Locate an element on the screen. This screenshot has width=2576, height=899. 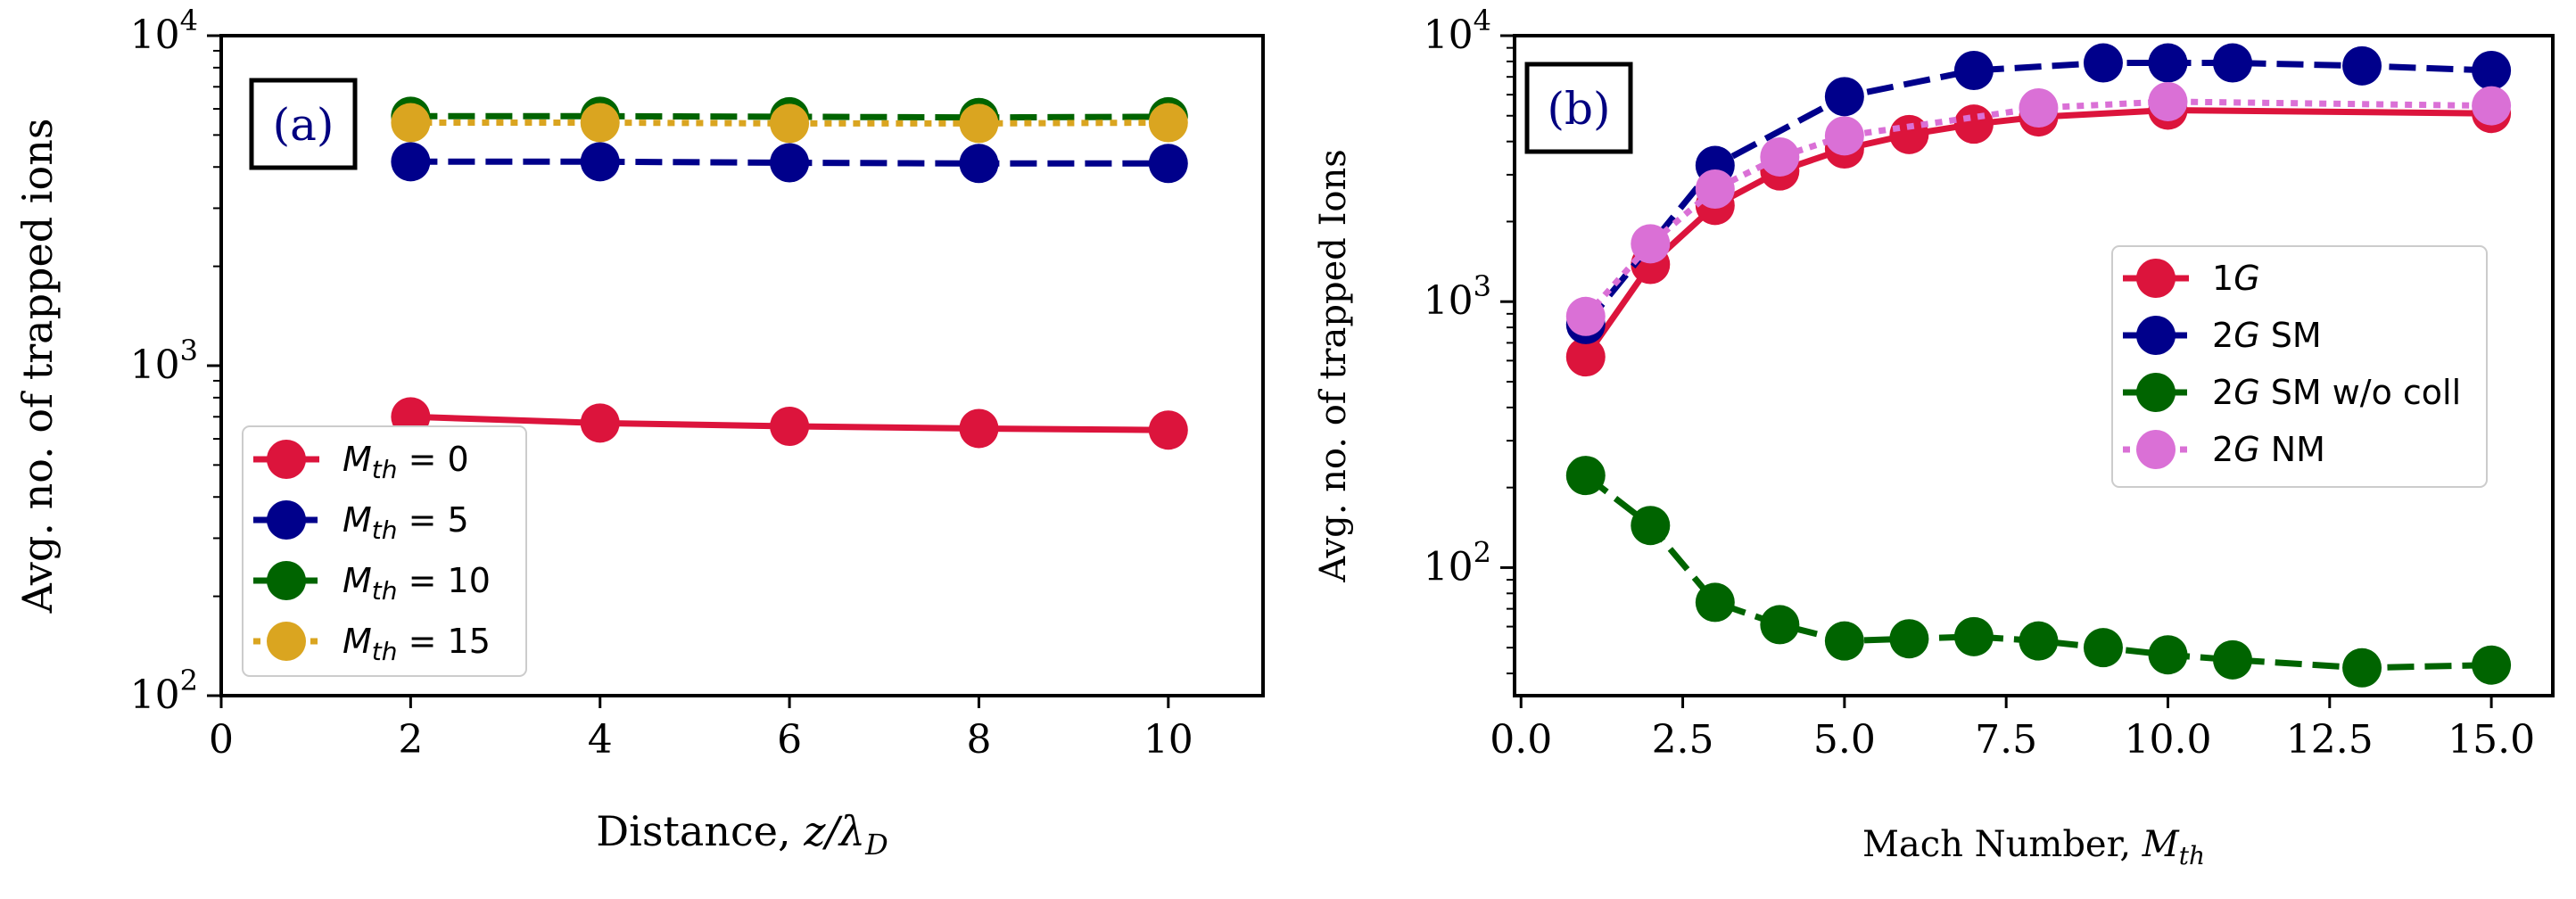
panel-b-label: (b) is located at coordinates (1579, 109).